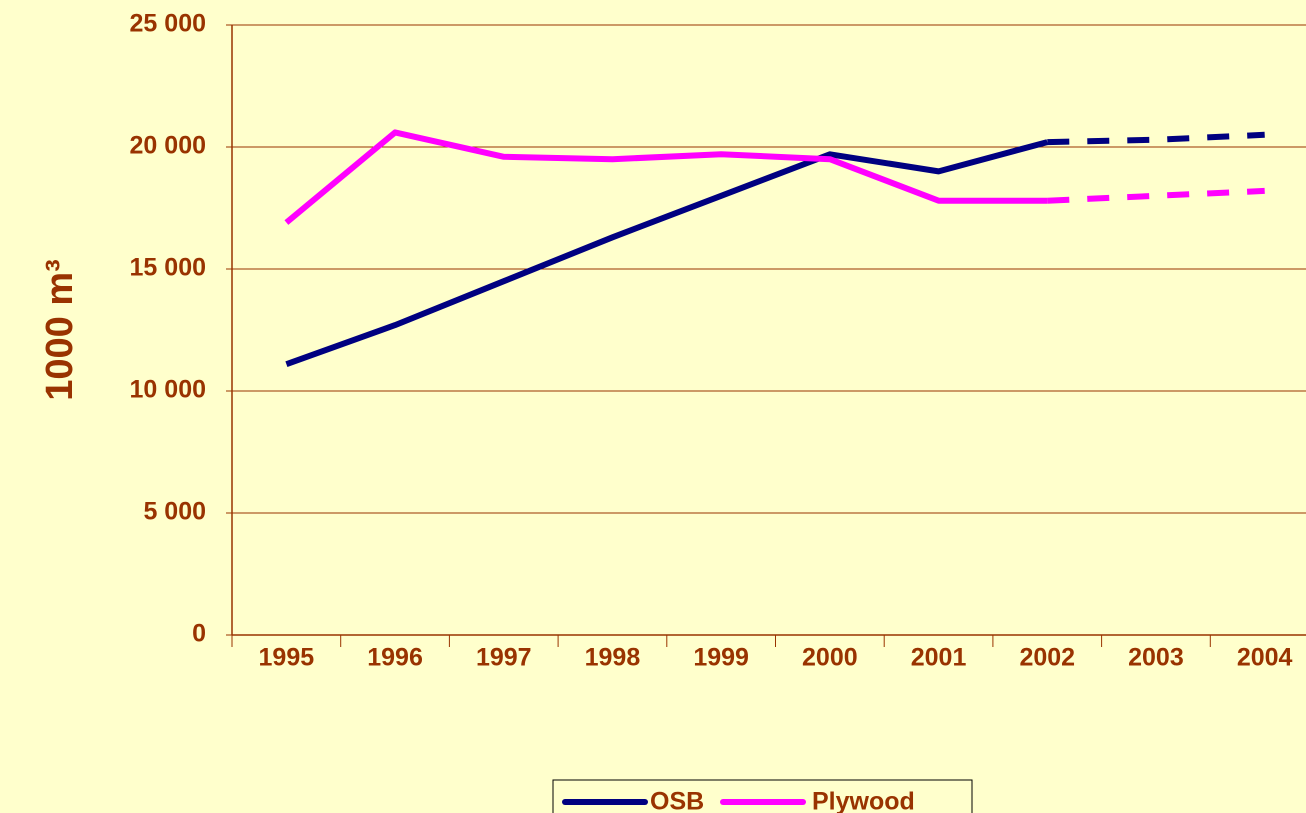 This screenshot has width=1306, height=813. Describe the element at coordinates (168, 24) in the screenshot. I see `y-tick-label: 25 000` at that location.